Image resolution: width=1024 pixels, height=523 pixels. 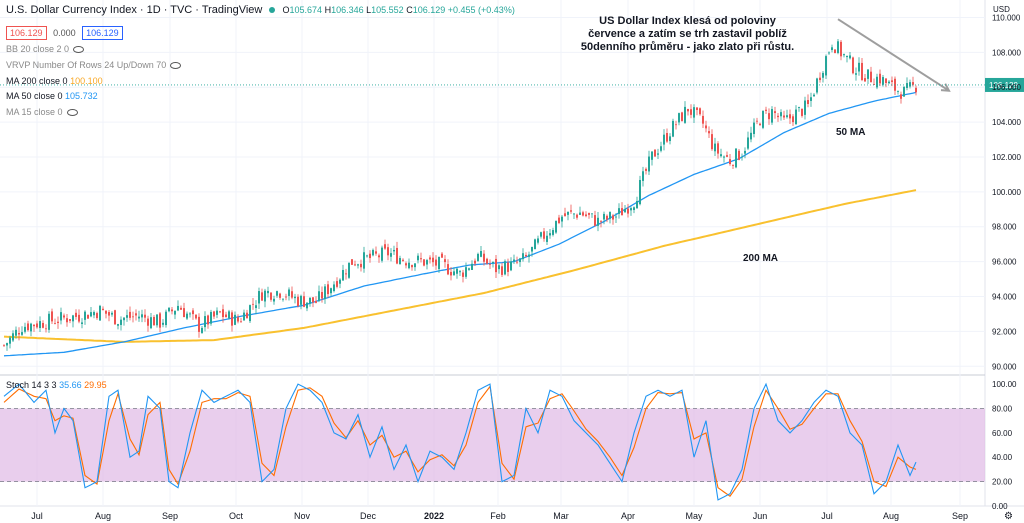 What do you see at coordinates (42, 112) in the screenshot?
I see `indicator-ma15: MA 15 close 0` at bounding box center [42, 112].